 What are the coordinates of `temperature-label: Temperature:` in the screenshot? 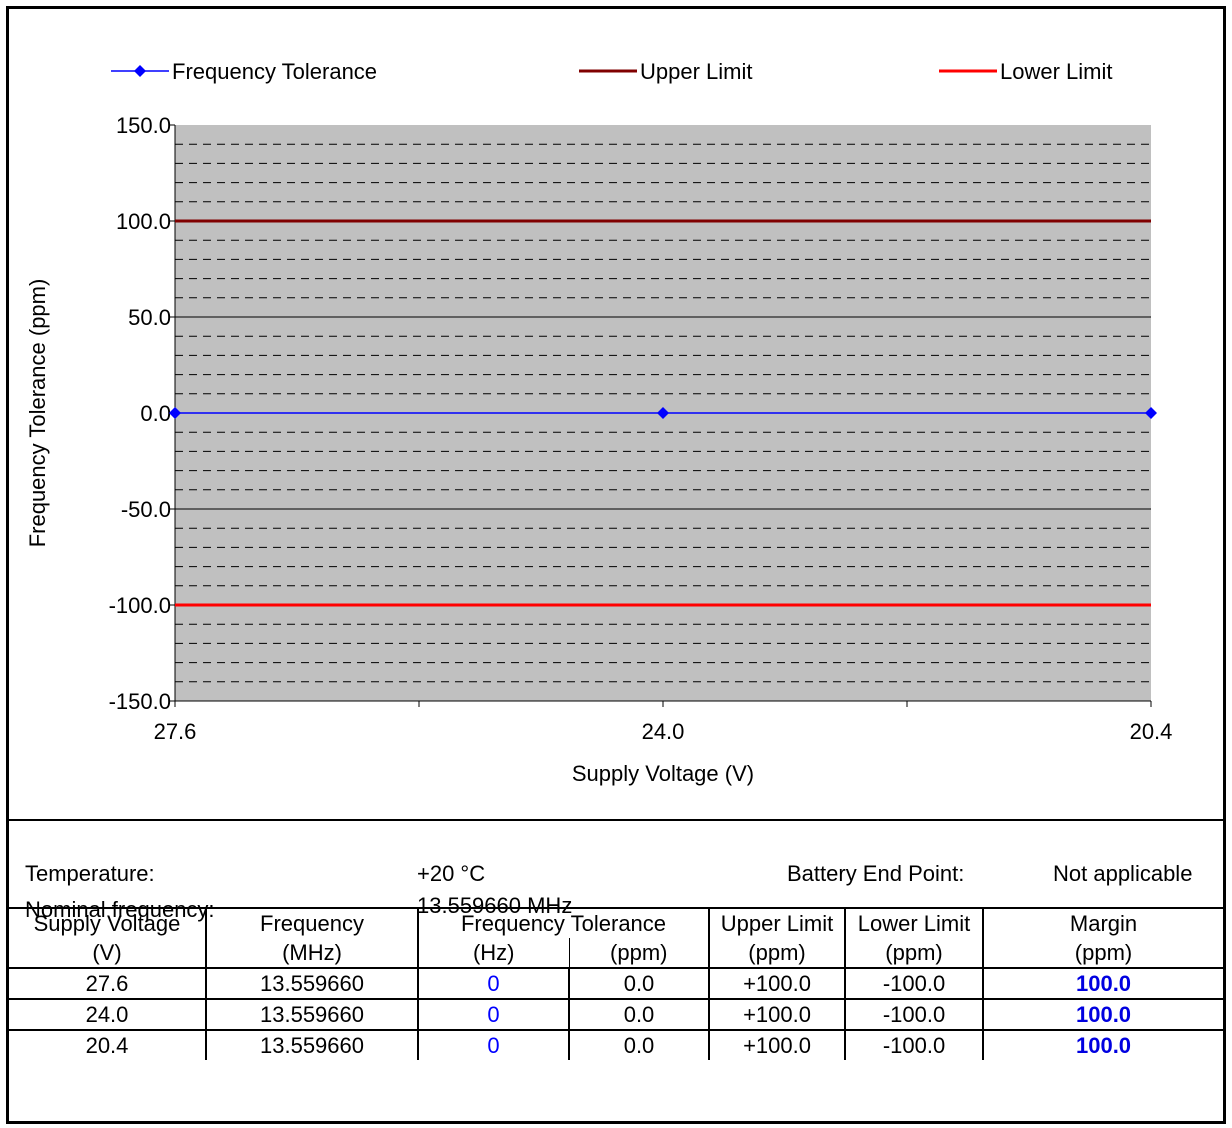 It's located at (90, 873).